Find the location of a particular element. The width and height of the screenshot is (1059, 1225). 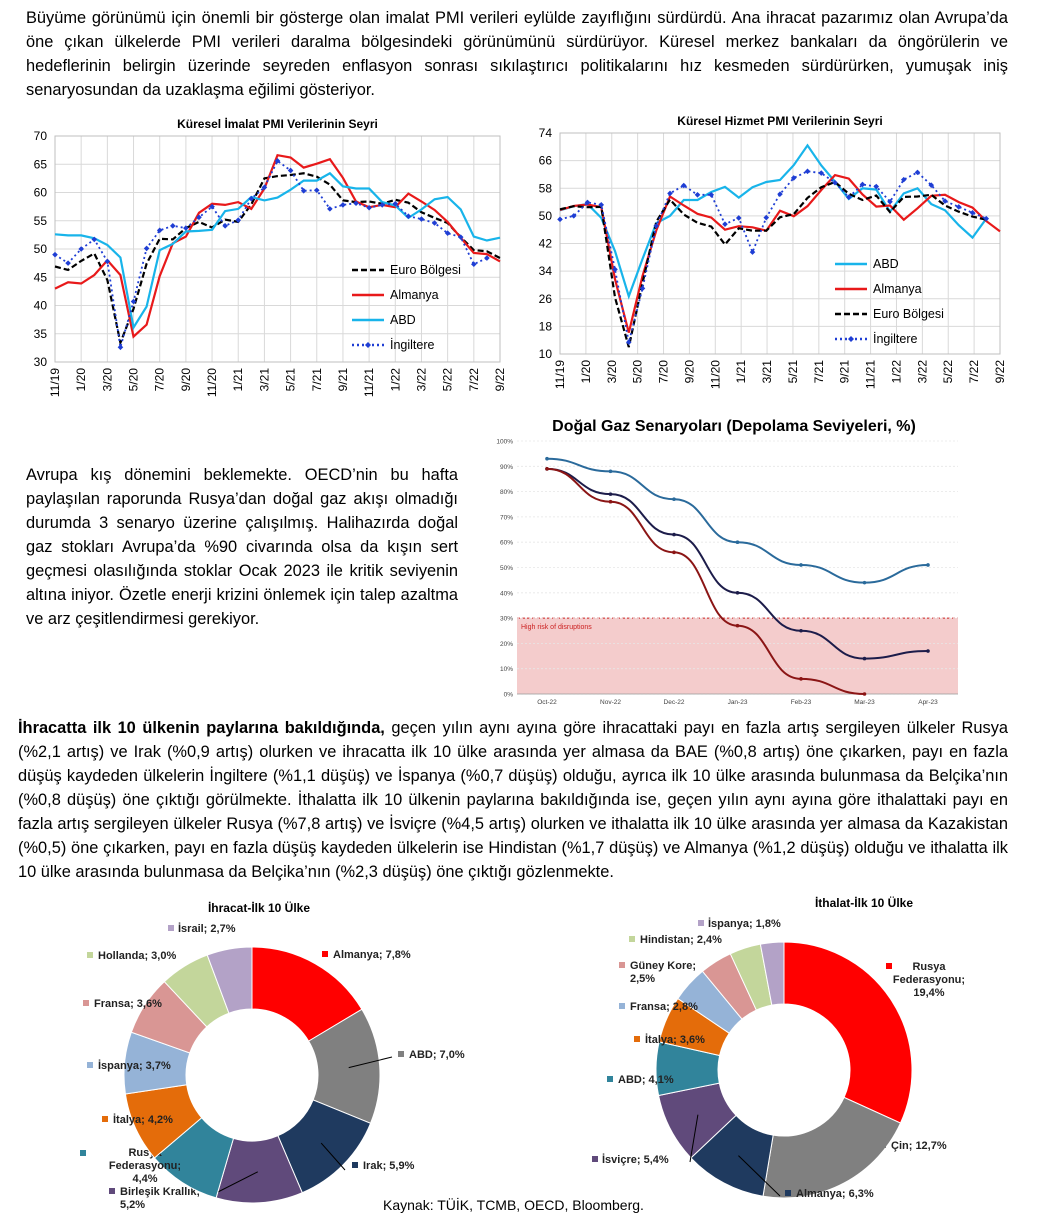

slice-label: Güney Kore; is located at coordinates (663, 966).